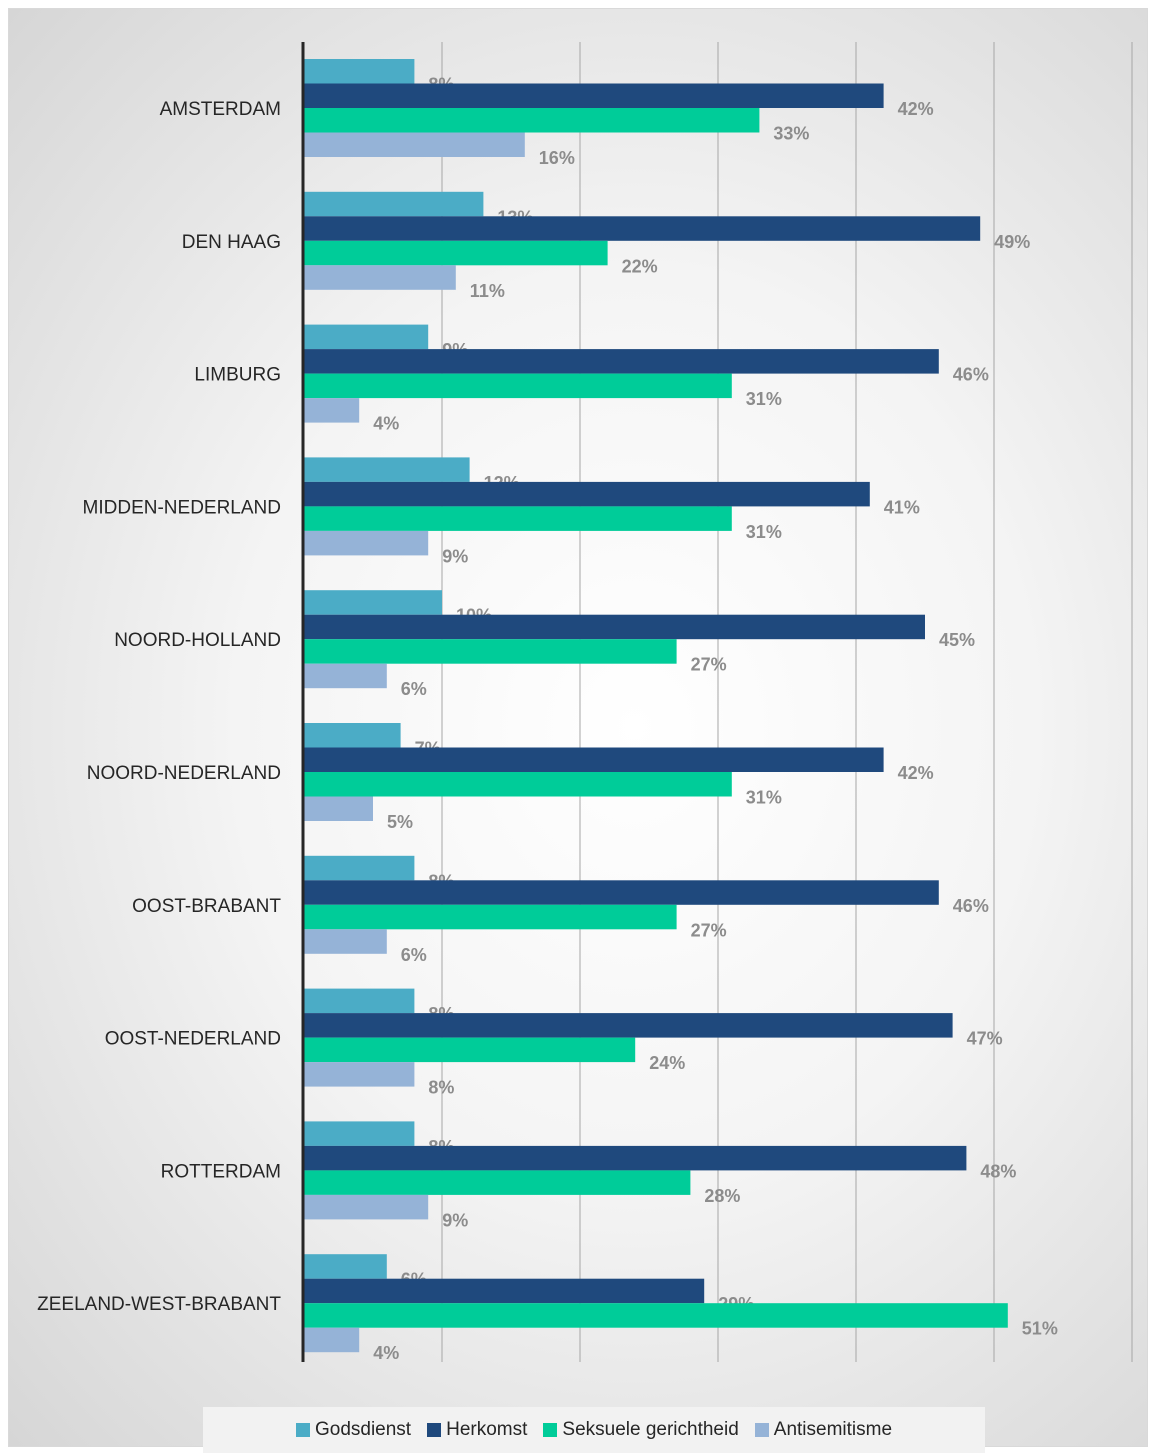 This screenshot has width=1152, height=1453. I want to click on legend-label: Seksuele gerichtheid, so click(650, 1429).